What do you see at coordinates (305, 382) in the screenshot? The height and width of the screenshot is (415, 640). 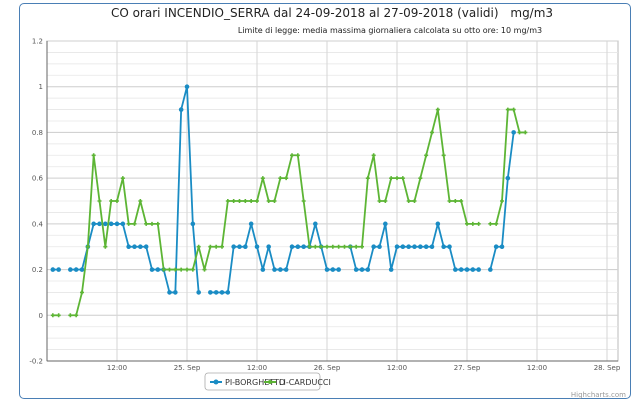 I see `legend-label-li-carducci: LI-CARDUCCI` at bounding box center [305, 382].